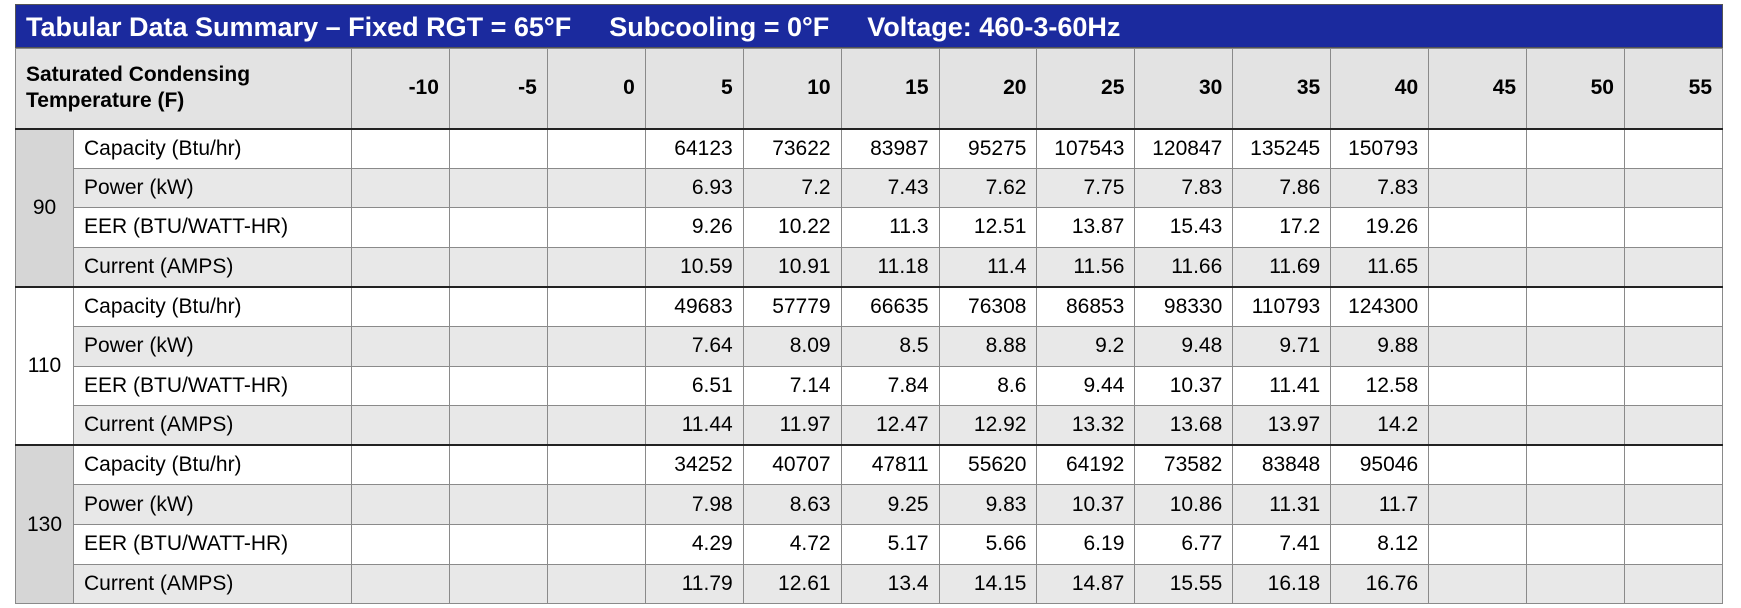 This screenshot has height=608, width=1741. I want to click on value-cell: 6.77, so click(1184, 544).